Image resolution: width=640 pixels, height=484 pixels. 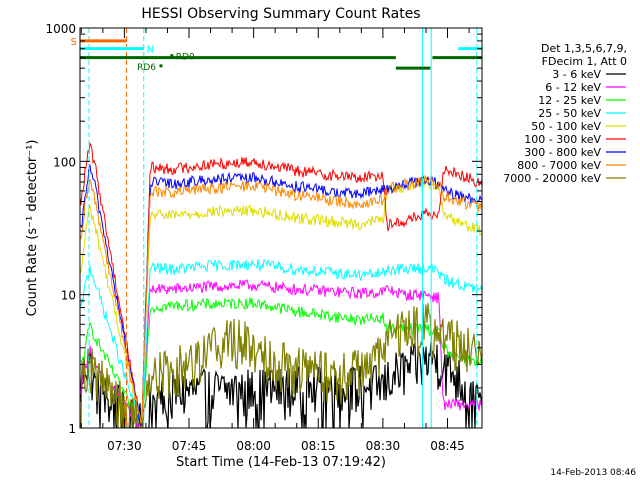 What do you see at coordinates (562, 139) in the screenshot?
I see `legend-label-100-300-kev: 100 - 300 keV` at bounding box center [562, 139].